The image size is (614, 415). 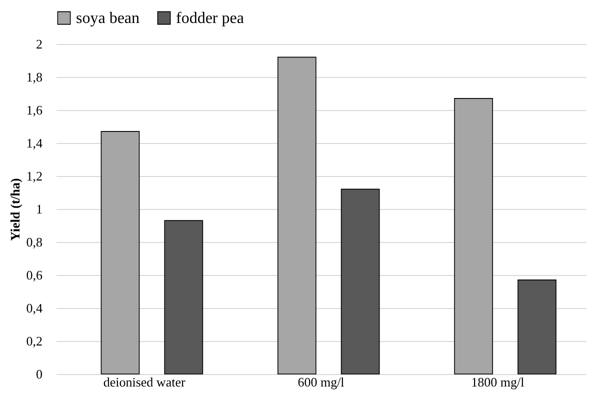 What do you see at coordinates (34, 143) in the screenshot?
I see `y-tick-label: 1,4` at bounding box center [34, 143].